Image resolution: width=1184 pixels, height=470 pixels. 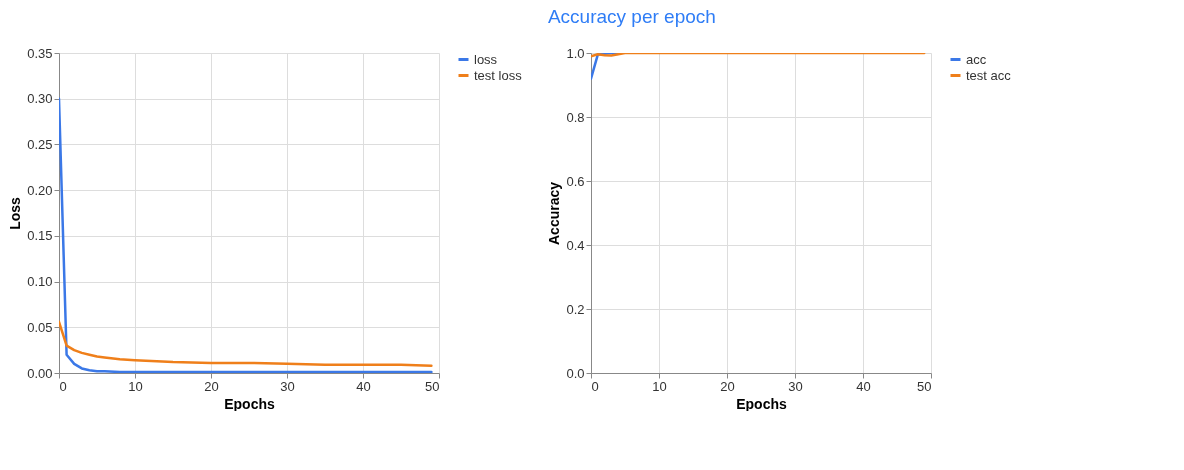 What do you see at coordinates (575, 181) in the screenshot?
I see `y-tick-label: 0.6` at bounding box center [575, 181].